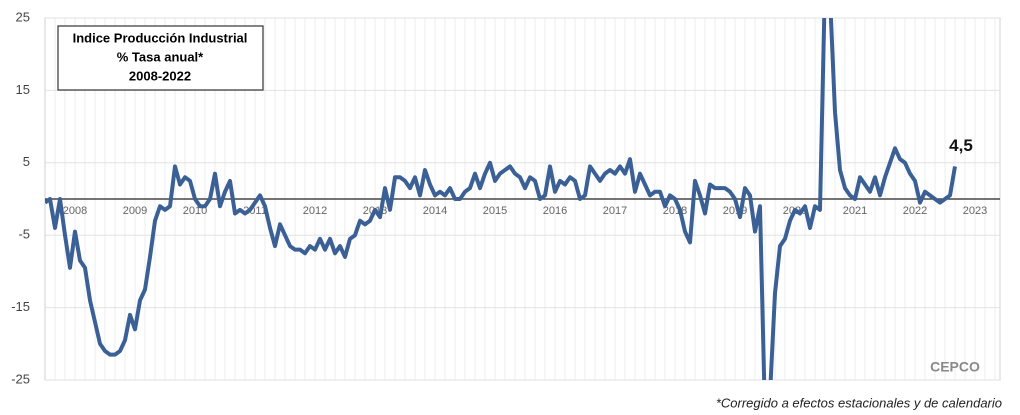  I want to click on chart-subtitle: % Tasa anual*, so click(160, 56).